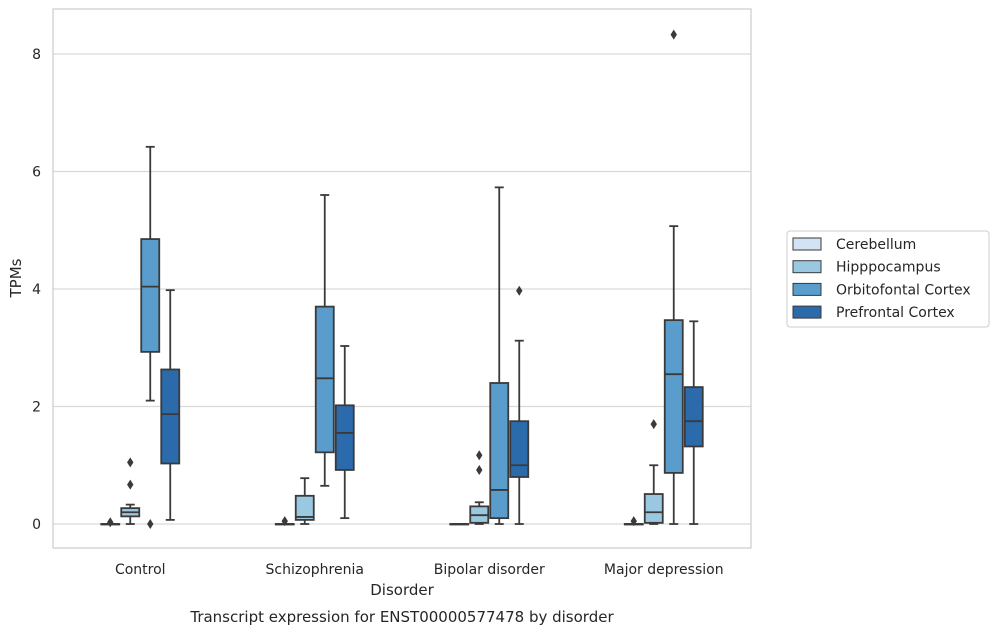  Describe the element at coordinates (36, 173) in the screenshot. I see `y-tick-label: 6` at that location.